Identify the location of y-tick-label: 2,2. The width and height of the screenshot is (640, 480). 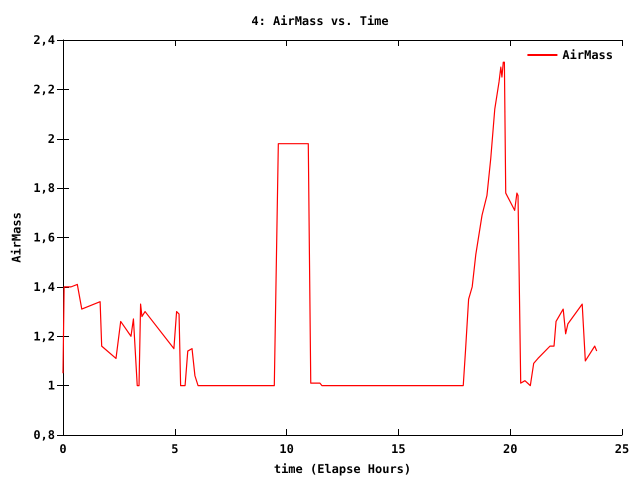
(44, 89).